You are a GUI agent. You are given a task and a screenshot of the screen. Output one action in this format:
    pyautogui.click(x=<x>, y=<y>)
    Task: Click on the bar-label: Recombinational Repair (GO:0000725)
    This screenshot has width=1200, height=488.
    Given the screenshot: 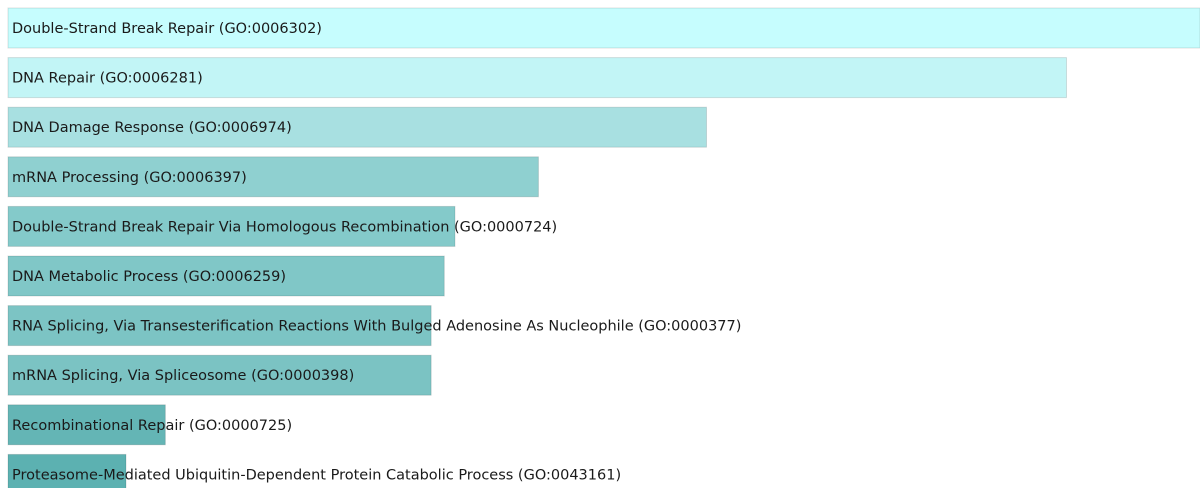 What is the action you would take?
    pyautogui.click(x=152, y=426)
    